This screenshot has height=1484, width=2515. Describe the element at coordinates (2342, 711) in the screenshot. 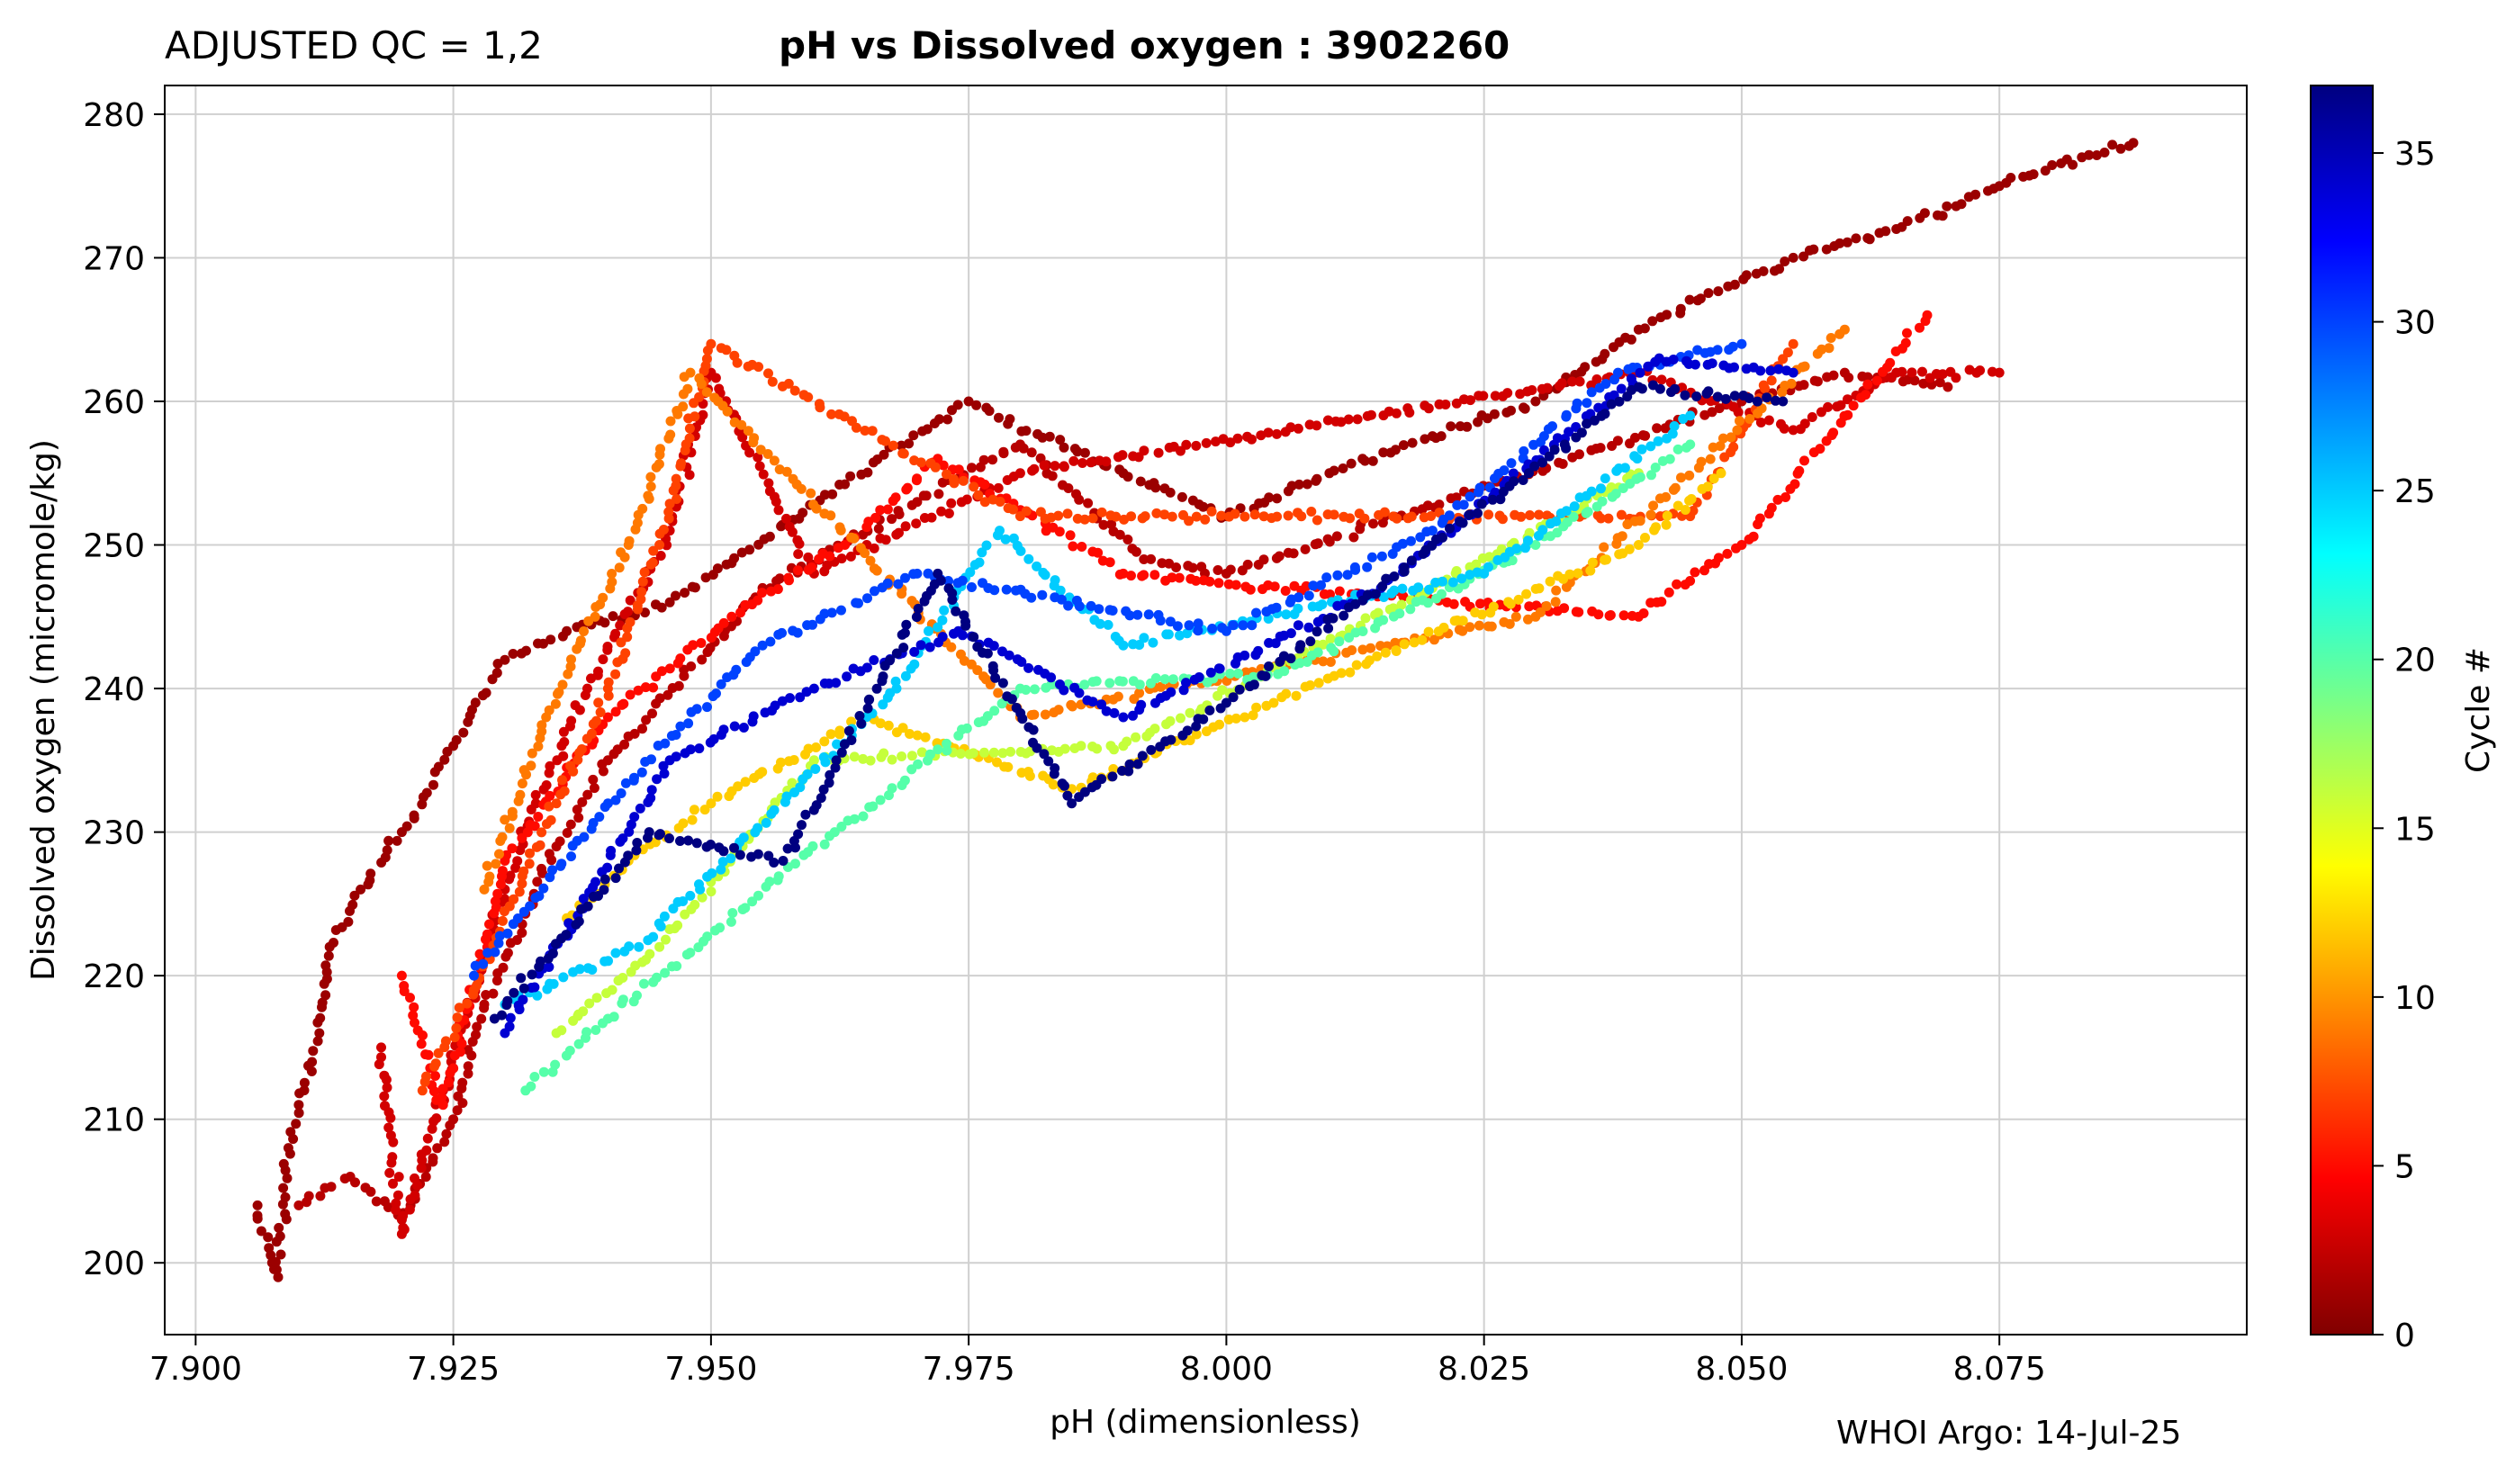

I see `colorbar` at that location.